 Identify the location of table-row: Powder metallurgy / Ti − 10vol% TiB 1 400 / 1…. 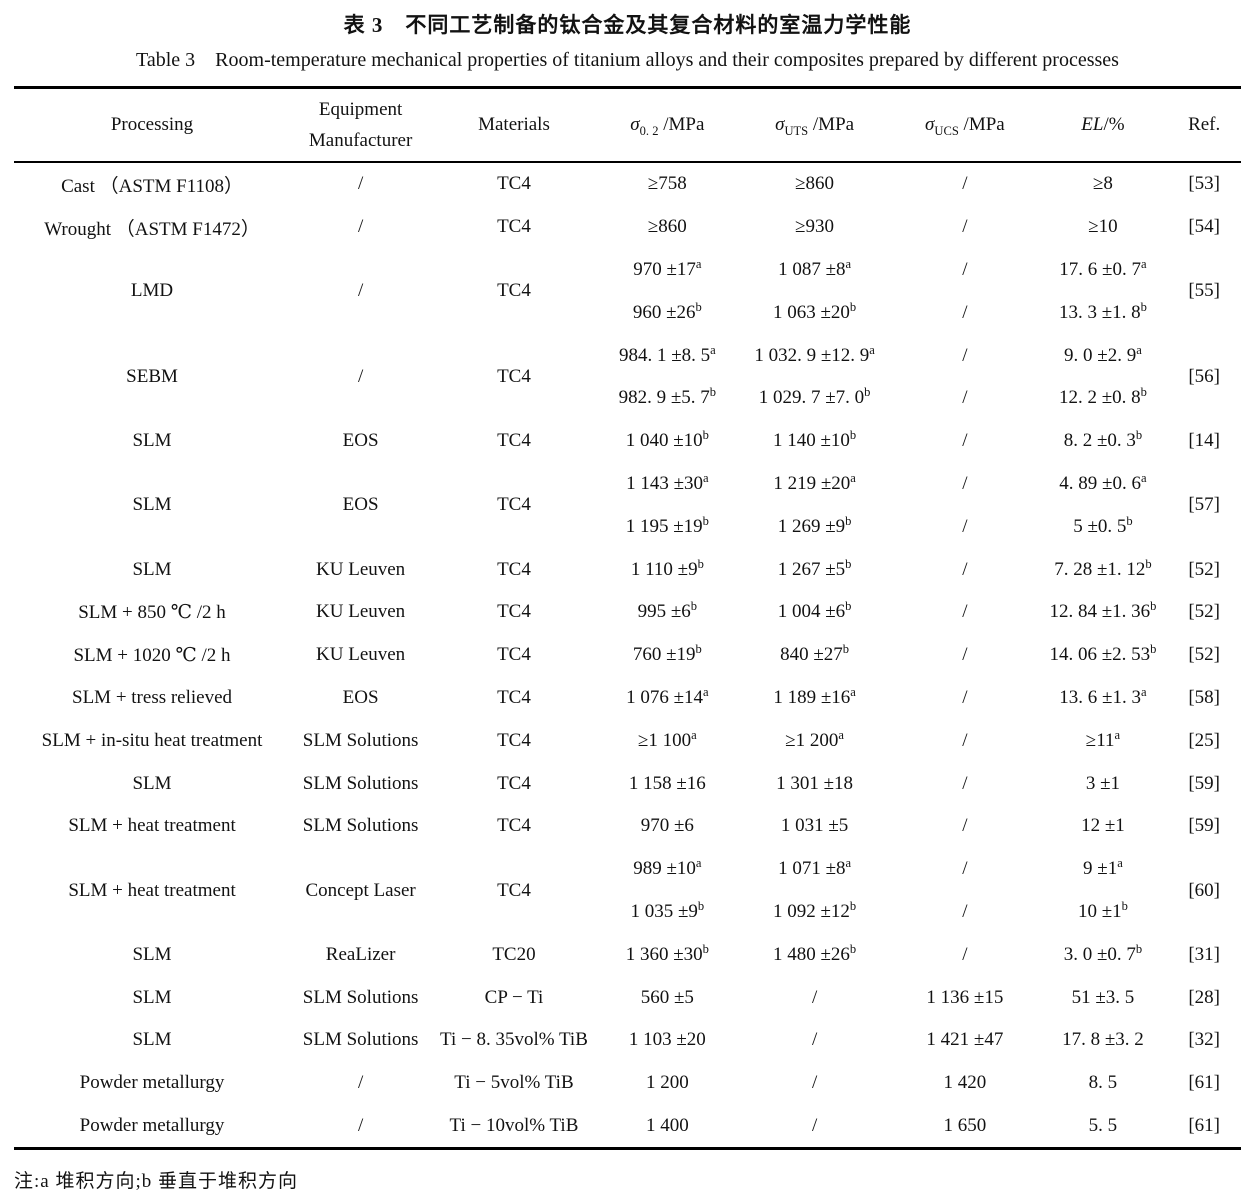
(627, 1127).